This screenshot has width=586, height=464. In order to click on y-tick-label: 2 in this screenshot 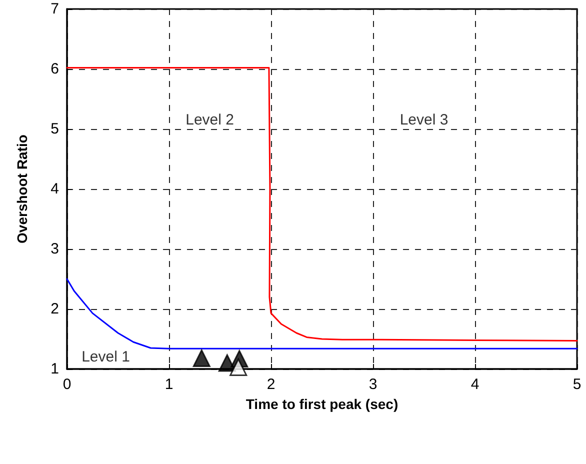, I will do `click(54, 309)`.